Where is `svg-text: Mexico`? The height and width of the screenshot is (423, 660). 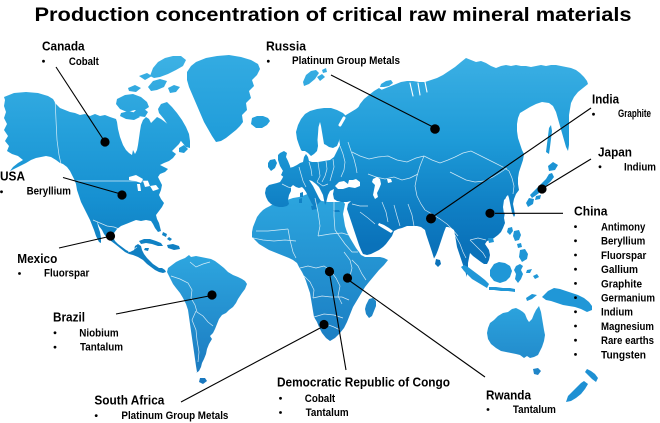
svg-text: Mexico is located at coordinates (37, 259).